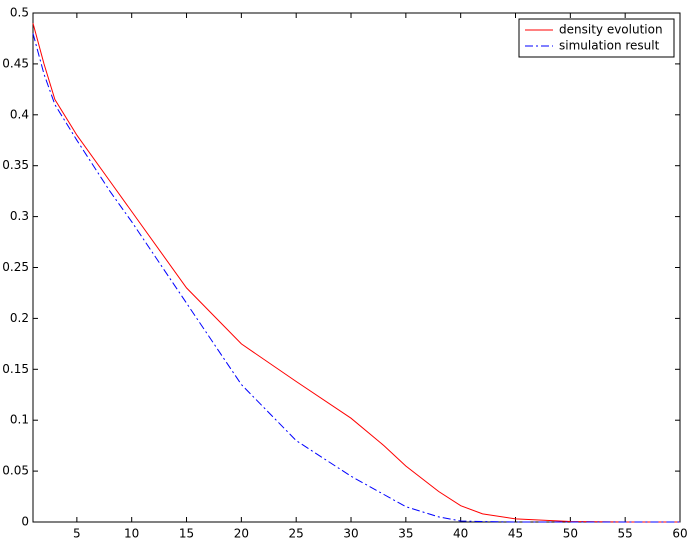 This screenshot has height=544, width=692. What do you see at coordinates (131, 534) in the screenshot?
I see `x-tick-label: 10` at bounding box center [131, 534].